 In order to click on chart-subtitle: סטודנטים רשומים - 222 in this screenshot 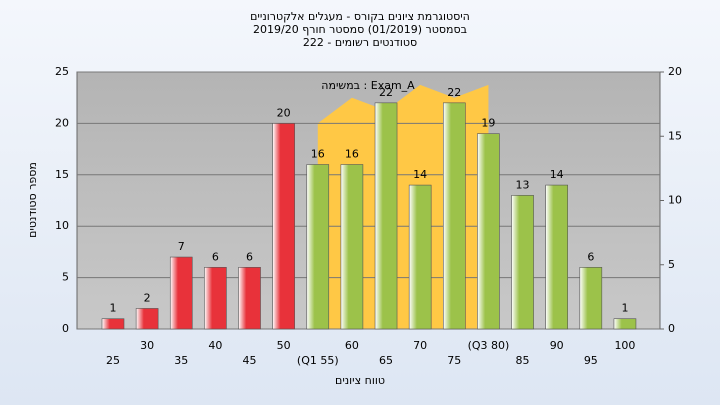, I will do `click(360, 42)`.